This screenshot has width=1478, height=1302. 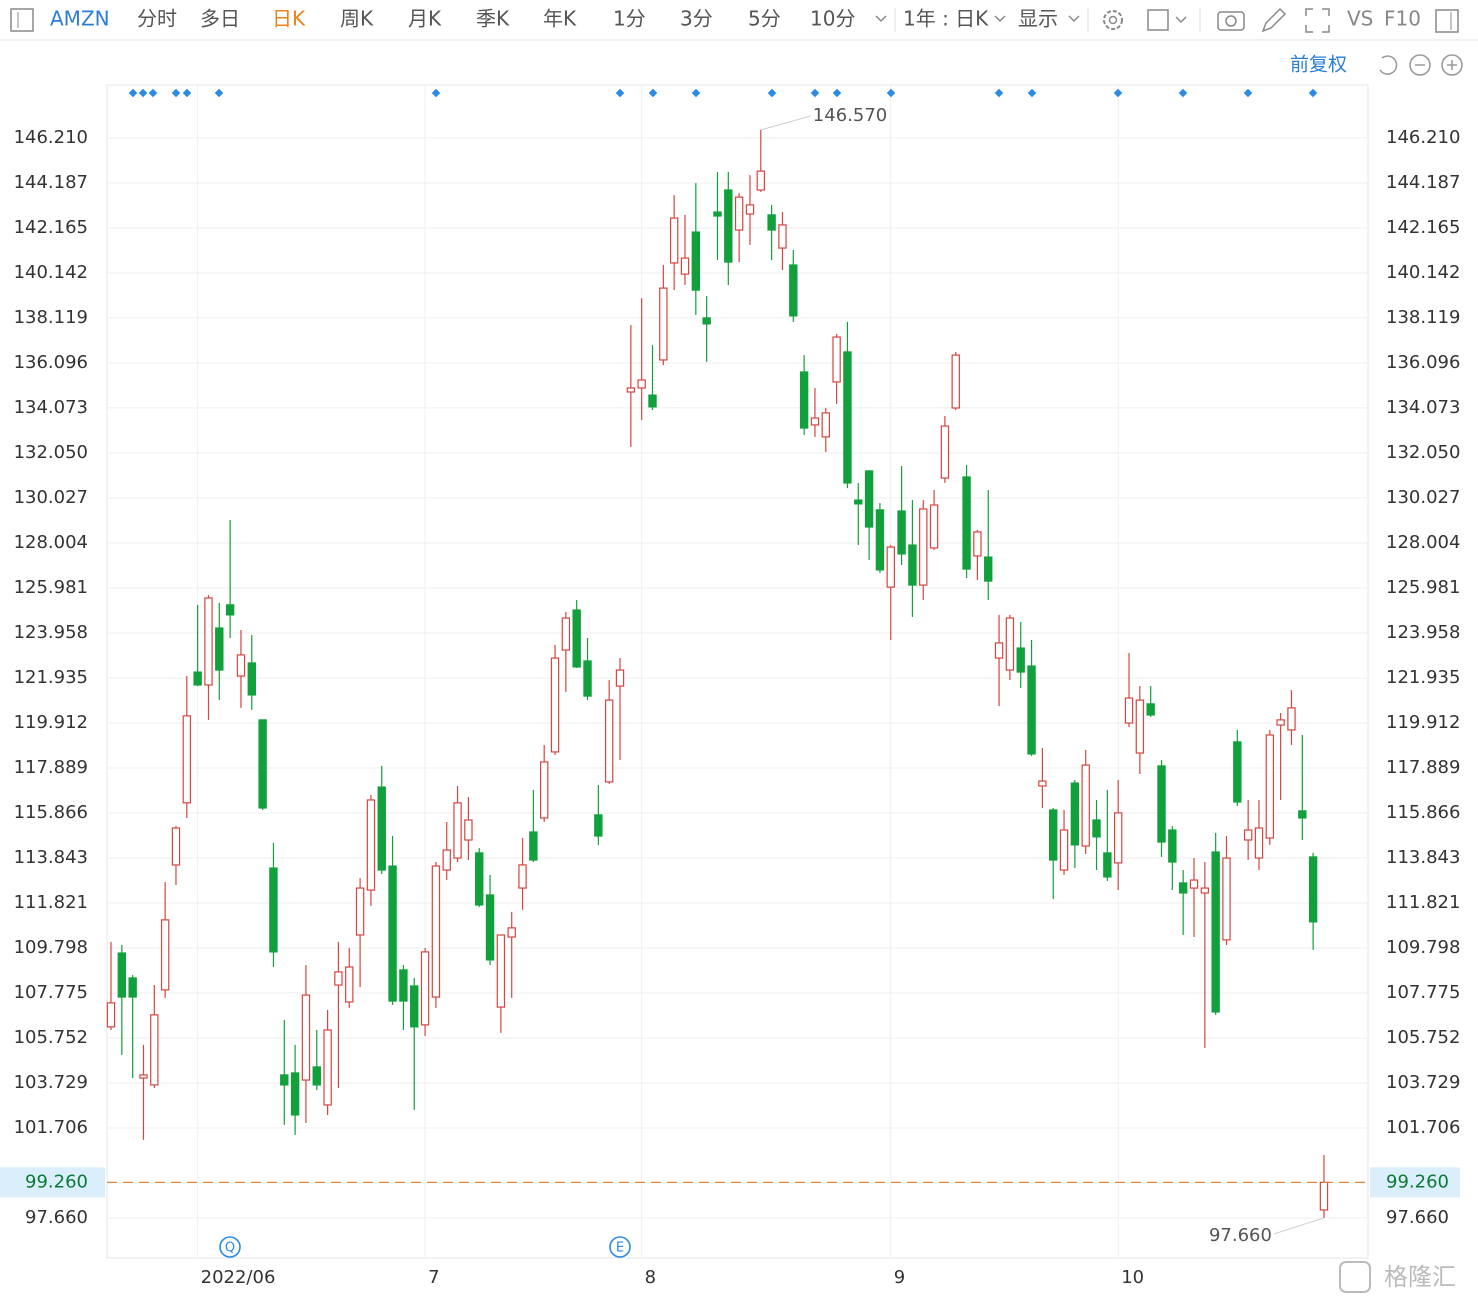 I want to click on y-tick-label-right: 103.729, so click(x=1423, y=1082).